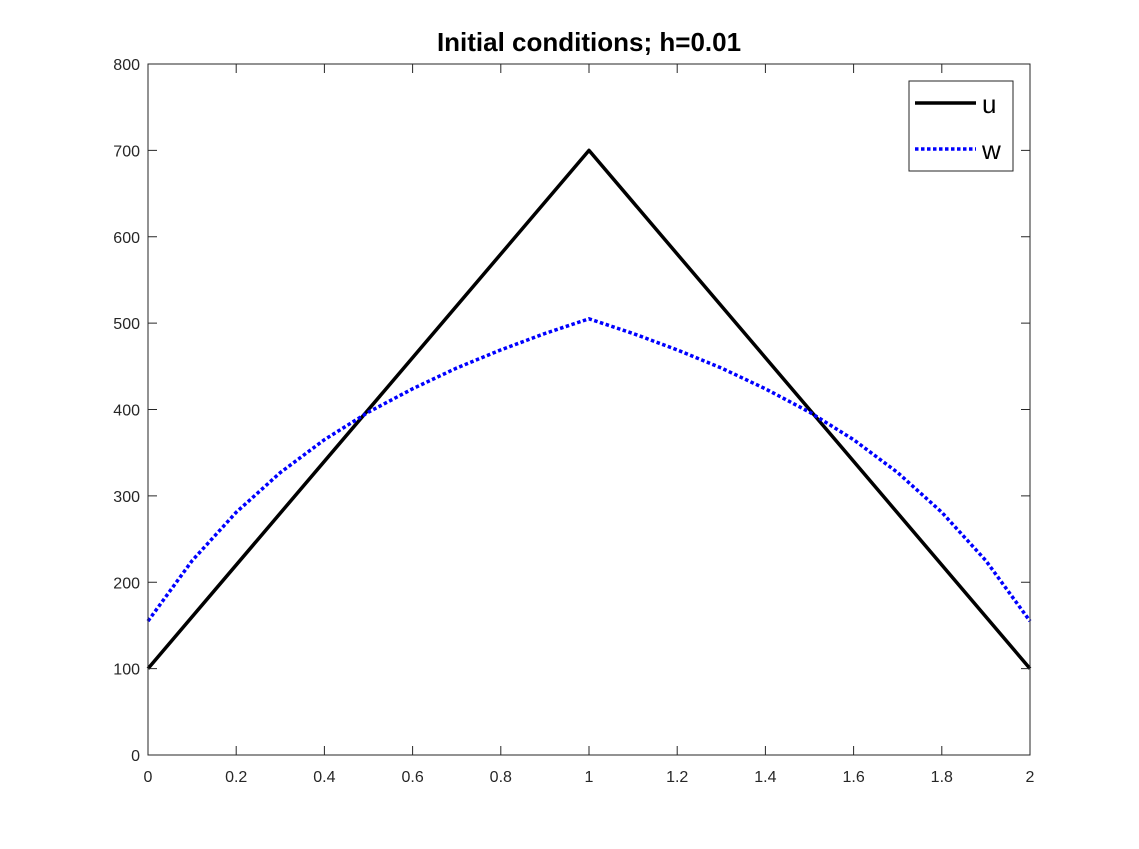  What do you see at coordinates (589, 42) in the screenshot?
I see `chart-title: Initial conditions; h=0.01` at bounding box center [589, 42].